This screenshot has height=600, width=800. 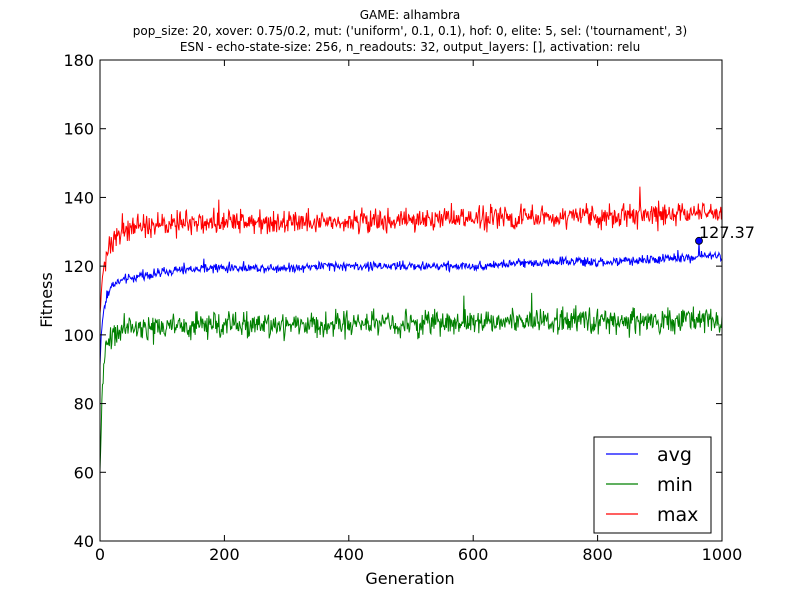 What do you see at coordinates (78, 266) in the screenshot?
I see `y-tick-label: 120` at bounding box center [78, 266].